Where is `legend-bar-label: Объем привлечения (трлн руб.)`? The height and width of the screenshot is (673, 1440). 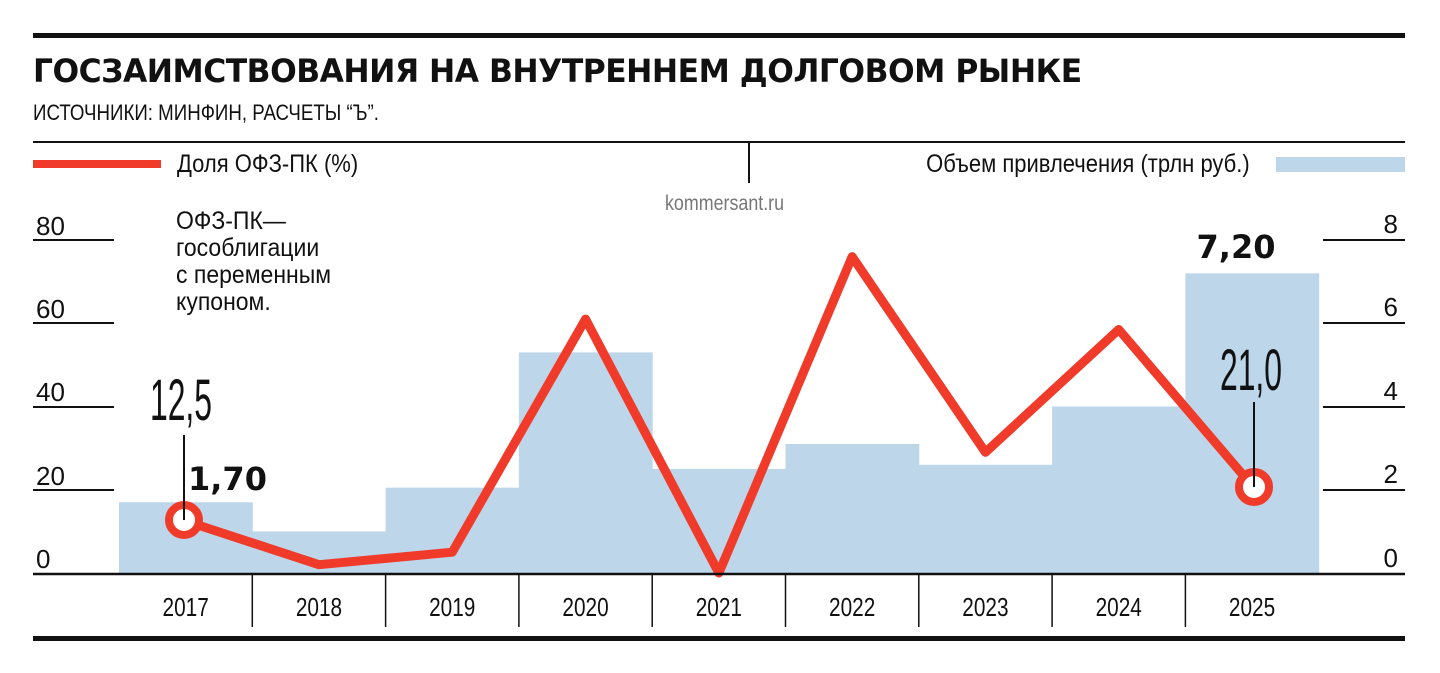 legend-bar-label: Объем привлечения (трлн руб.) is located at coordinates (1088, 164).